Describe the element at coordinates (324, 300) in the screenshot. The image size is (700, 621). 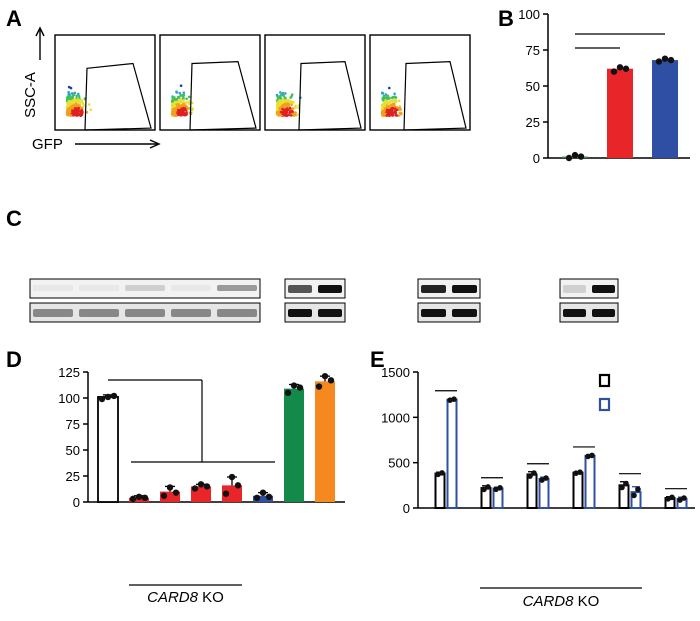
I see `panel-c-western-blots` at that location.